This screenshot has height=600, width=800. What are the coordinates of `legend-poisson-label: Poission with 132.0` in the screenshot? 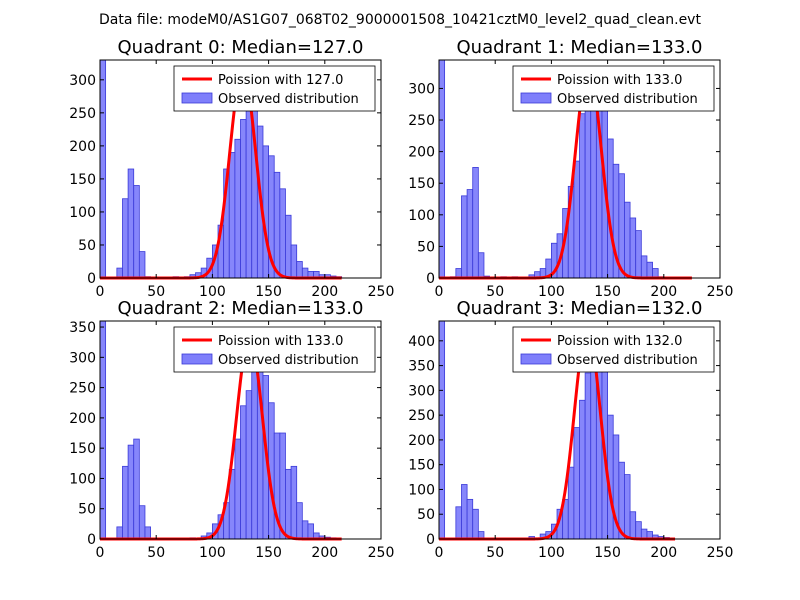 It's located at (619, 341).